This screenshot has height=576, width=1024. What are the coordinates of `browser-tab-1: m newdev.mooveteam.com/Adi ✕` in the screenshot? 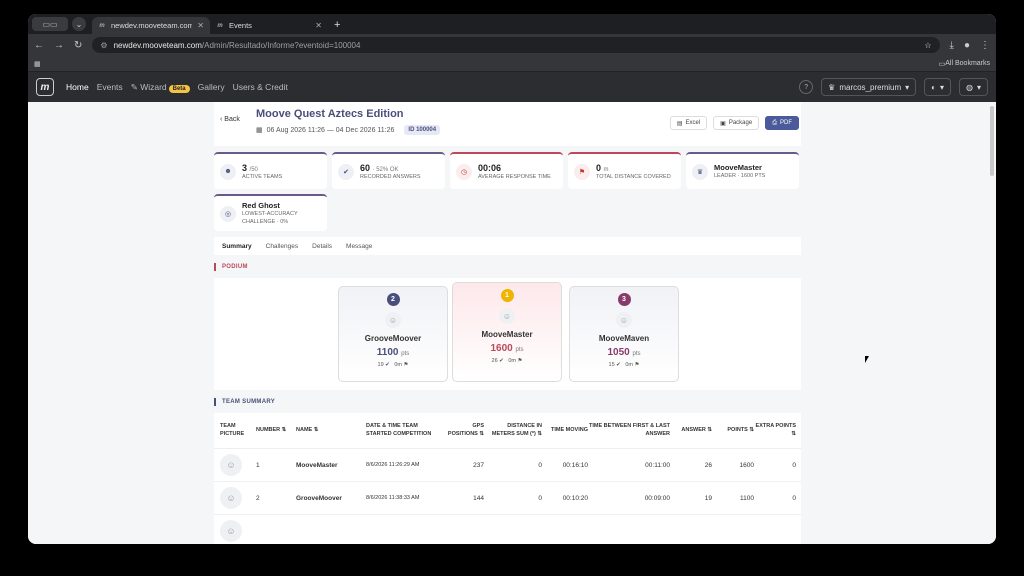 It's located at (151, 25).